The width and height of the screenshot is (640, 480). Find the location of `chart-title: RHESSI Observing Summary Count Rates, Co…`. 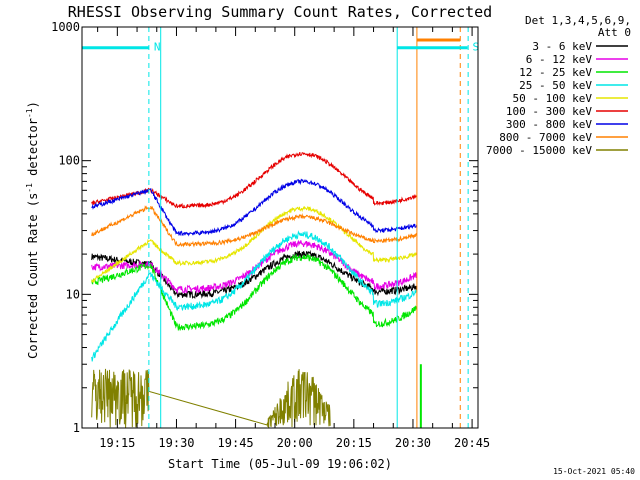

chart-title: RHESSI Observing Summary Count Rates, Co… is located at coordinates (280, 12).